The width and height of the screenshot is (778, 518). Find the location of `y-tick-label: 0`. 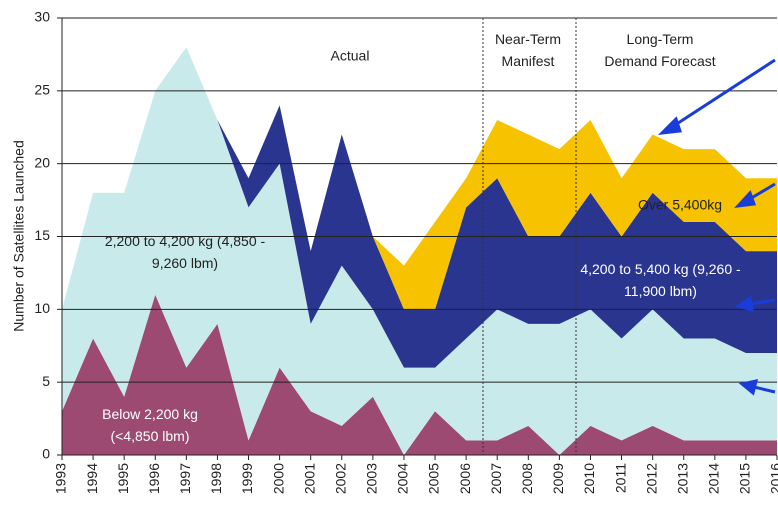

y-tick-label: 0 is located at coordinates (46, 454).